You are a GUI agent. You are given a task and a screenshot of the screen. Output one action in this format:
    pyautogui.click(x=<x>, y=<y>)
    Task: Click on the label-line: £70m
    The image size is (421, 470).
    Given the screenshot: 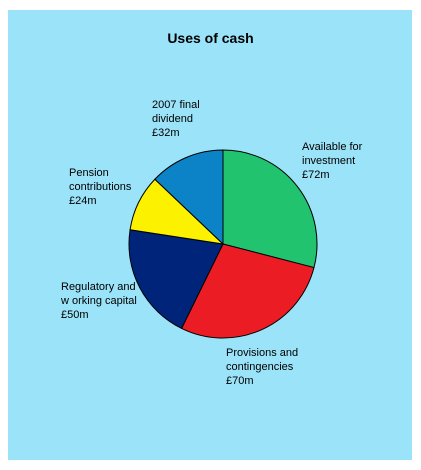 What is the action you would take?
    pyautogui.click(x=240, y=381)
    